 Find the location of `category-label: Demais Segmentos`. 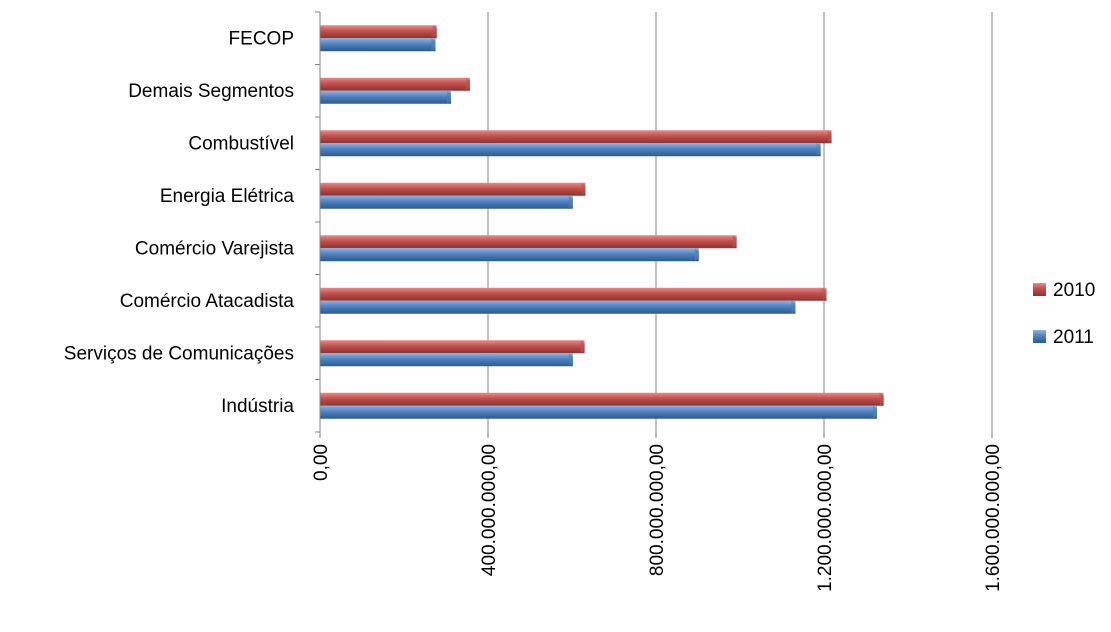

category-label: Demais Segmentos is located at coordinates (211, 91).